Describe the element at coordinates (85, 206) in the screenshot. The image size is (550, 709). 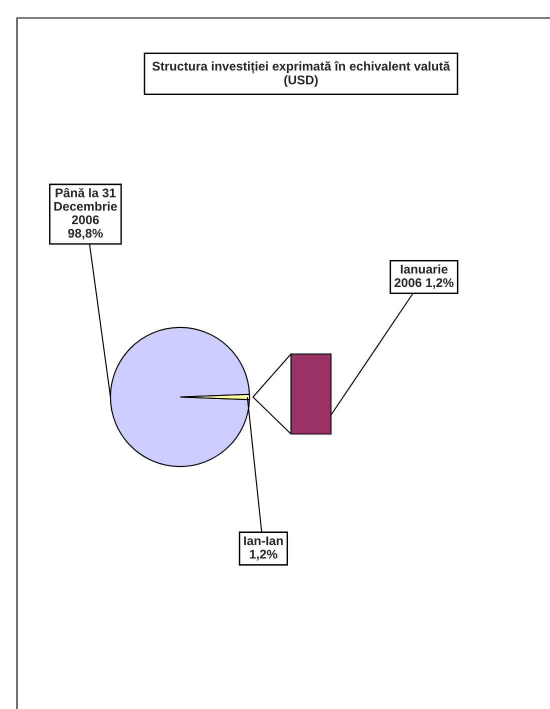
I see `slice-label: Până la 31 Decembrie 2006` at that location.